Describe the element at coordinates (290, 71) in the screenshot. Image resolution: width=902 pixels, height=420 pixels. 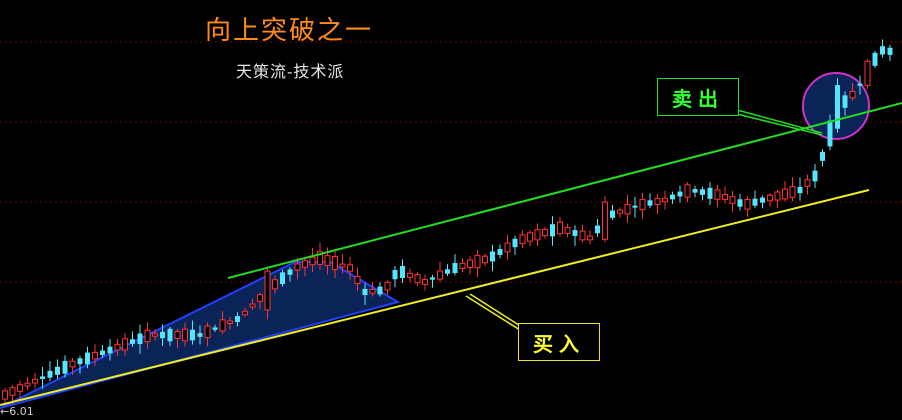
I see `chart-subtitle: 天策流-技术派` at that location.